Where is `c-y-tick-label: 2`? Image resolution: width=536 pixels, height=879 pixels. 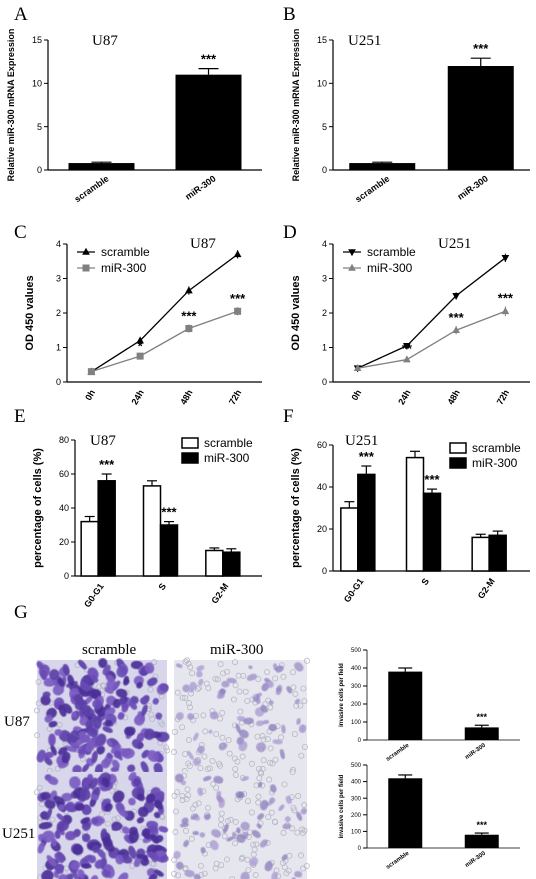 c-y-tick-label: 2 is located at coordinates (58, 313).